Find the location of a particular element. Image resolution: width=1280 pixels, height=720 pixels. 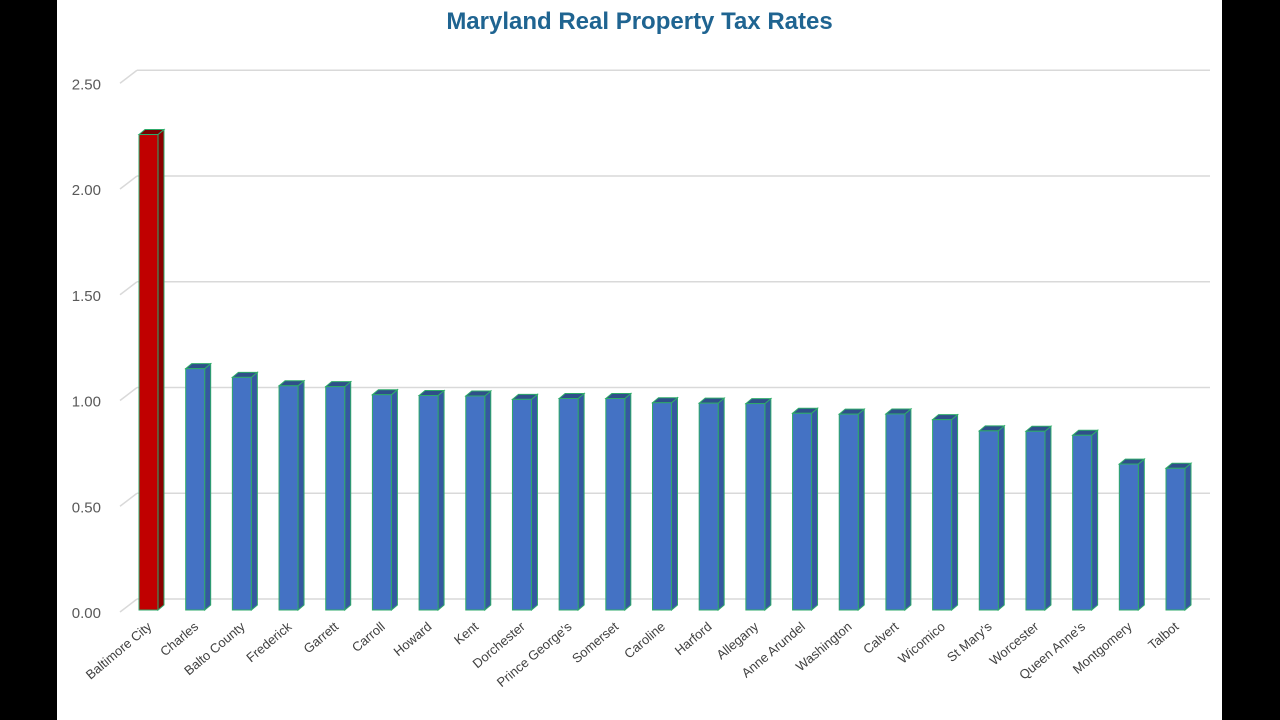

bar-howard is located at coordinates (431, 500).